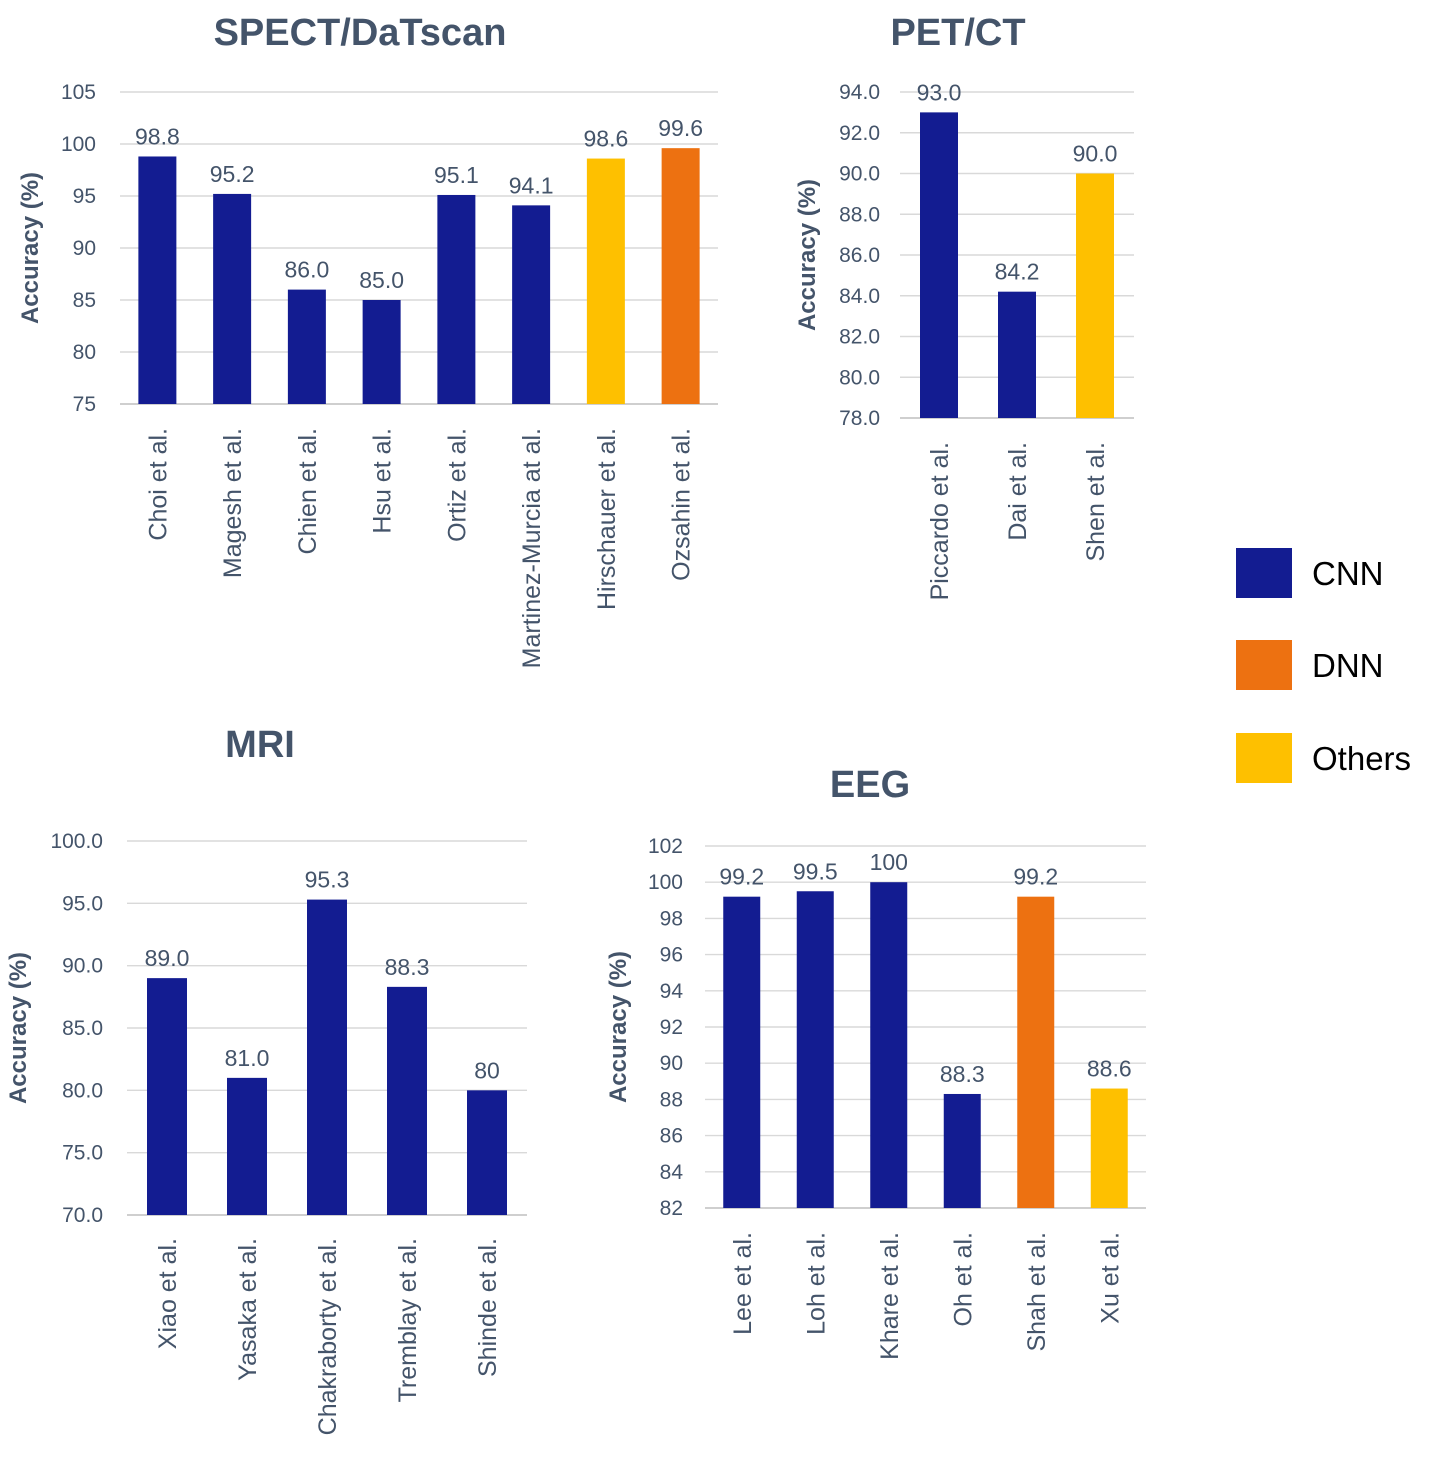 The image size is (1433, 1481). I want to click on data-label: 99.2, so click(1035, 877).